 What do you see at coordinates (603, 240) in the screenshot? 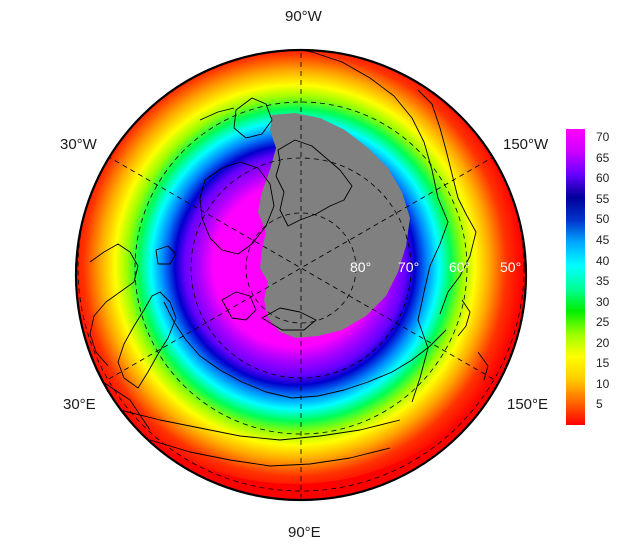
I see `colorbar-tick-label: 45` at bounding box center [603, 240].